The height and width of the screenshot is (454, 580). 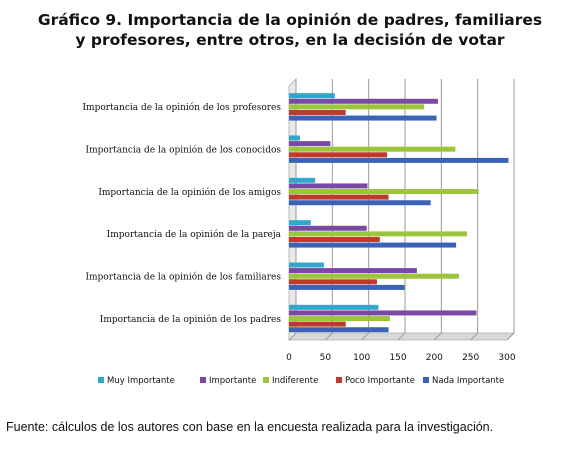 What do you see at coordinates (434, 358) in the screenshot?
I see `x-tick-label: 200` at bounding box center [434, 358].